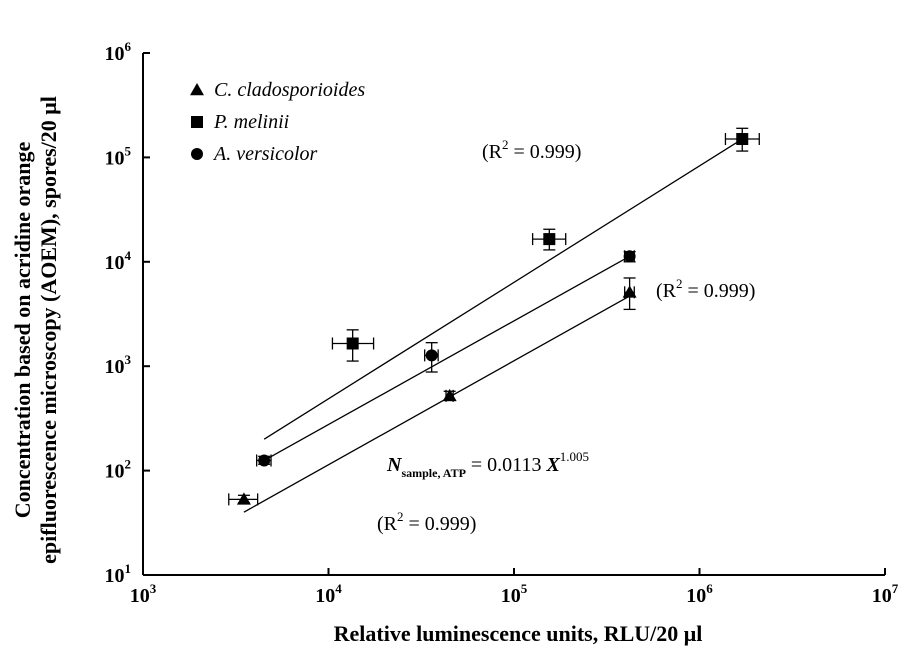 This screenshot has width=908, height=648. Describe the element at coordinates (118, 470) in the screenshot. I see `y-tick-label: 10²` at that location.